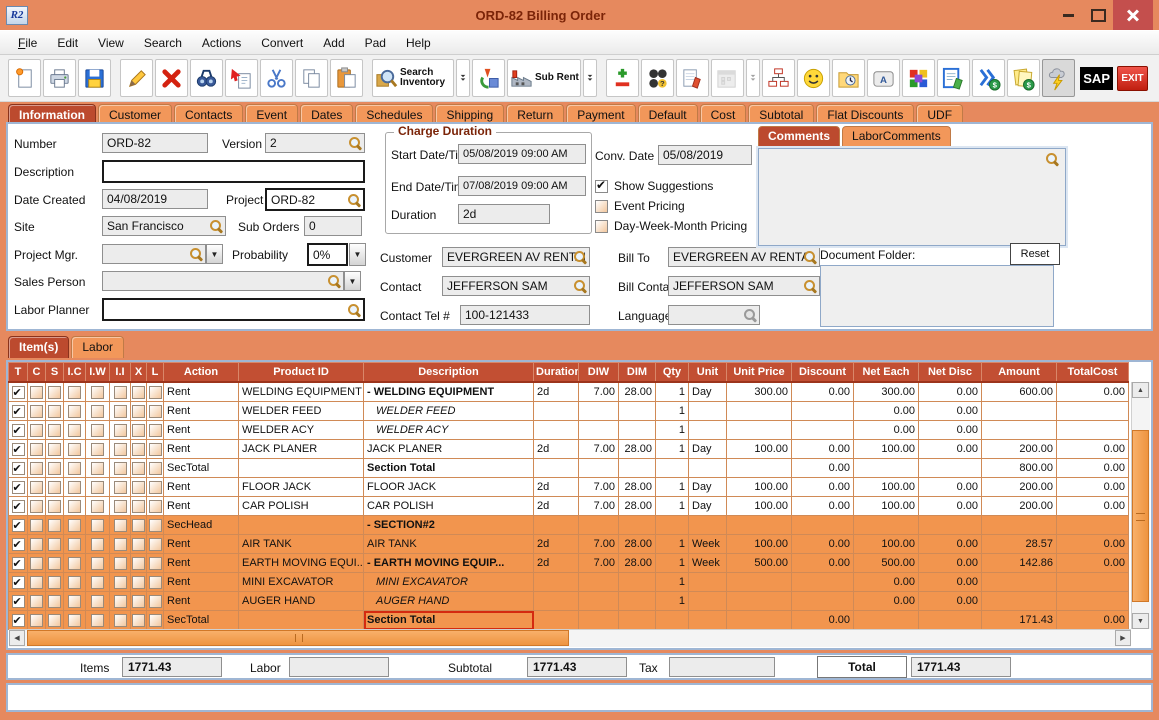  I want to click on item-row: SecHead - SECTION#2, so click(568, 525).